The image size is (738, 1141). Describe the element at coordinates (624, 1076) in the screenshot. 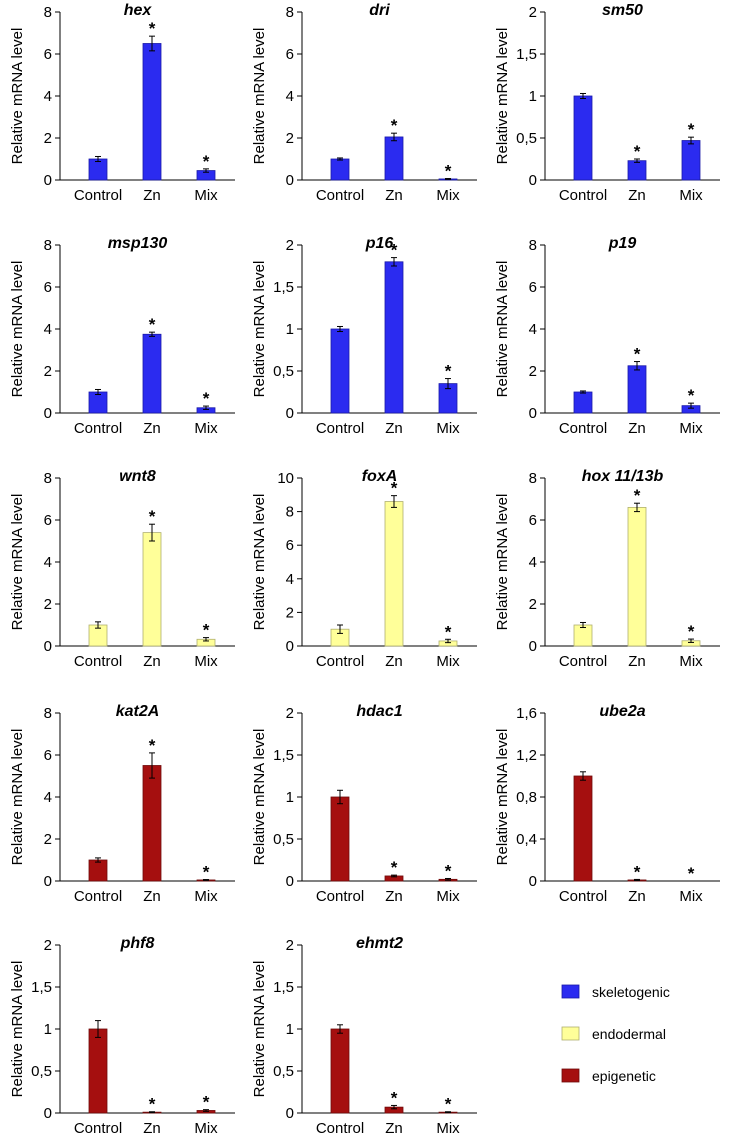

I see `legend-label: epigenetic` at that location.